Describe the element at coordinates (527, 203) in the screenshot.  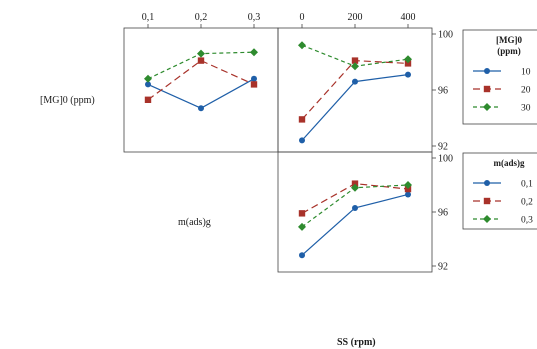
I see `legend-entry-label: 0,2` at that location.